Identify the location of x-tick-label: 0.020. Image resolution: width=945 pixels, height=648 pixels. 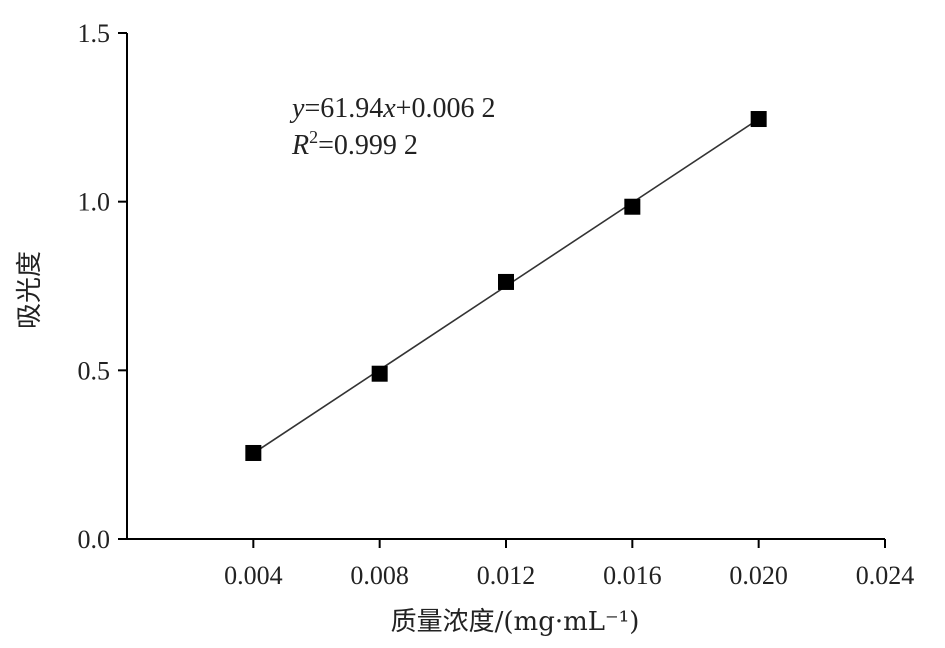
(758, 575).